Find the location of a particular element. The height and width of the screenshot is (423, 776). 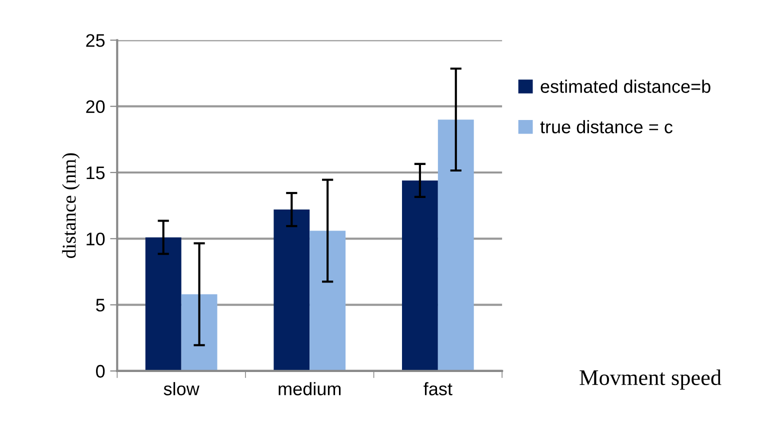

y-tick-label: 25 is located at coordinates (95, 40).